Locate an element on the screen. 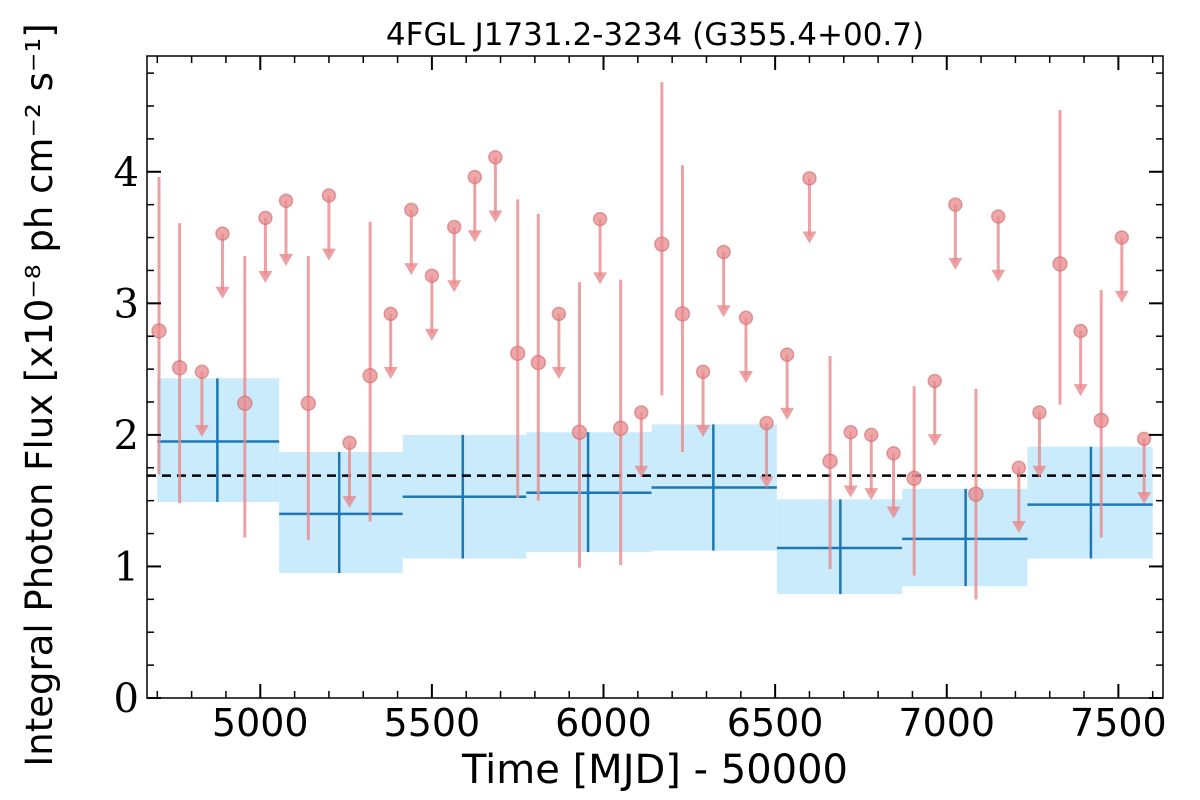 This screenshot has width=1200, height=800. long-bin-band is located at coordinates (341, 512).